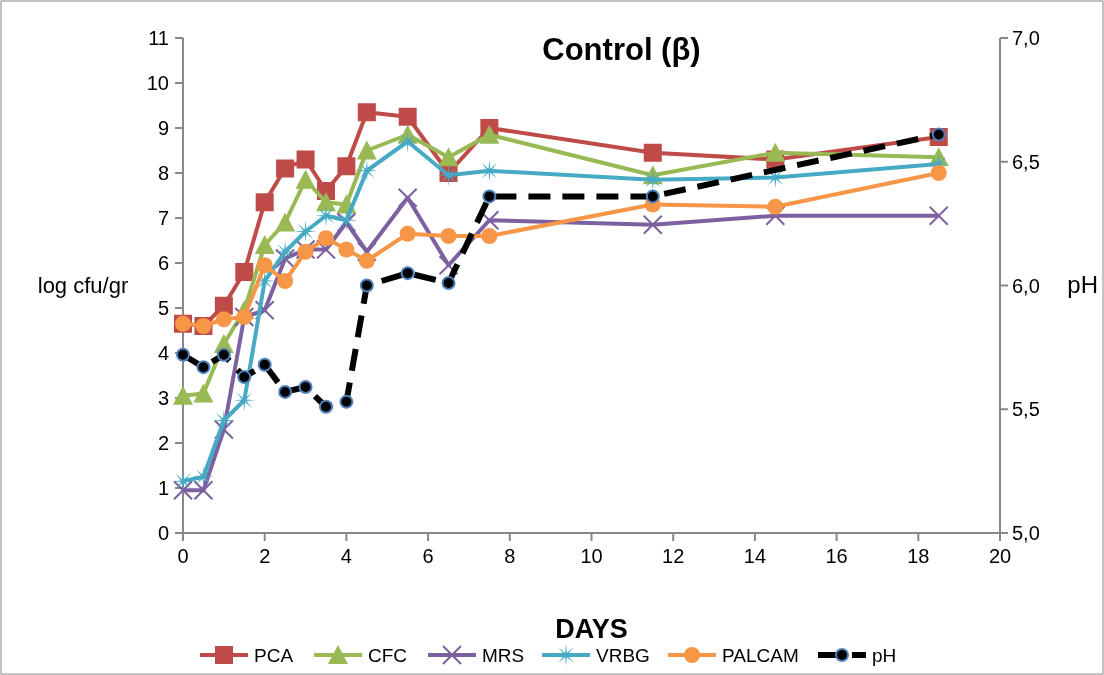  I want to click on y-axis-title: log cfu/gr, so click(83, 285).